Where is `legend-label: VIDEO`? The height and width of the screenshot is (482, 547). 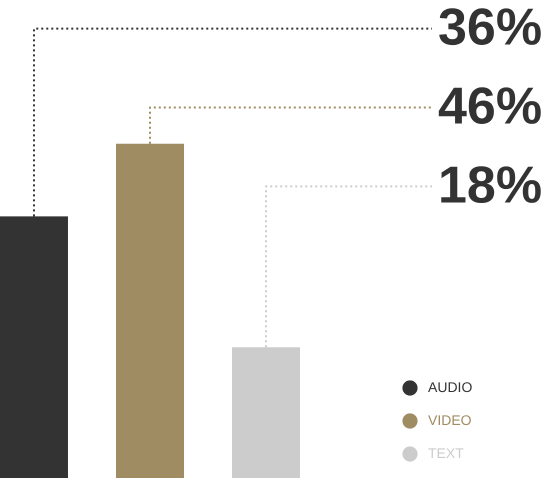 legend-label: VIDEO is located at coordinates (450, 420).